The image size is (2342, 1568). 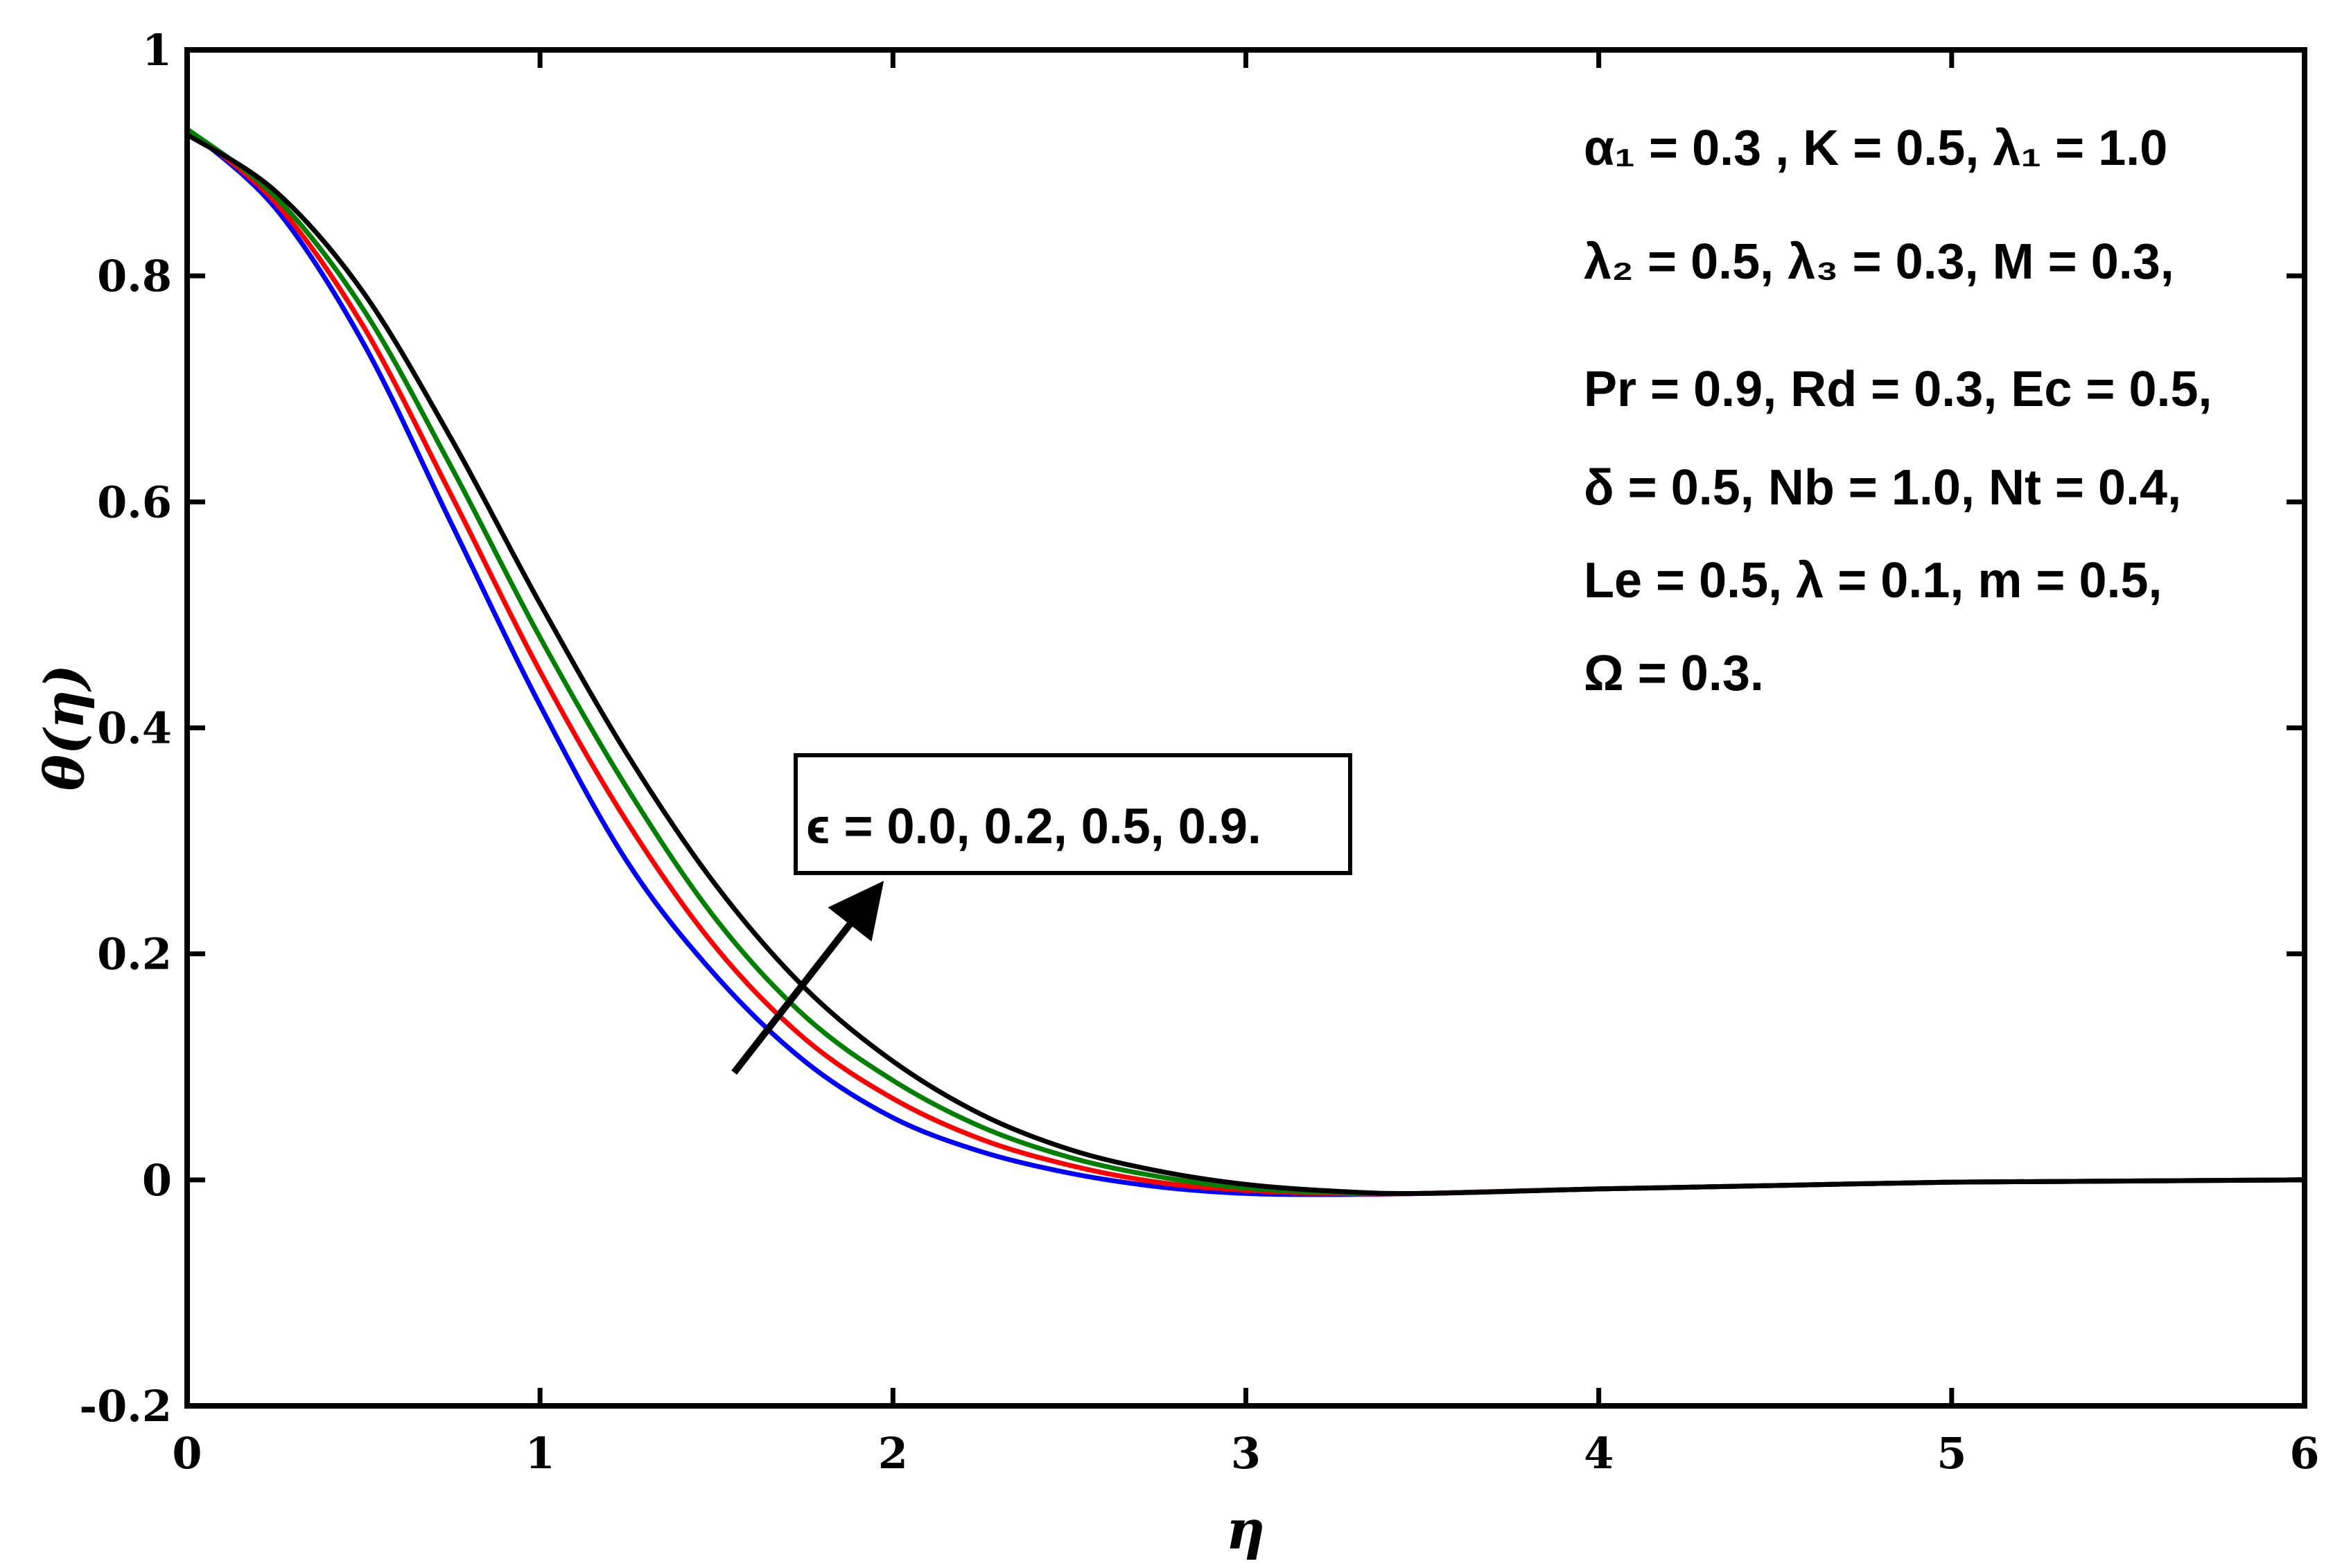 I want to click on callout-border, so click(x=1073, y=814).